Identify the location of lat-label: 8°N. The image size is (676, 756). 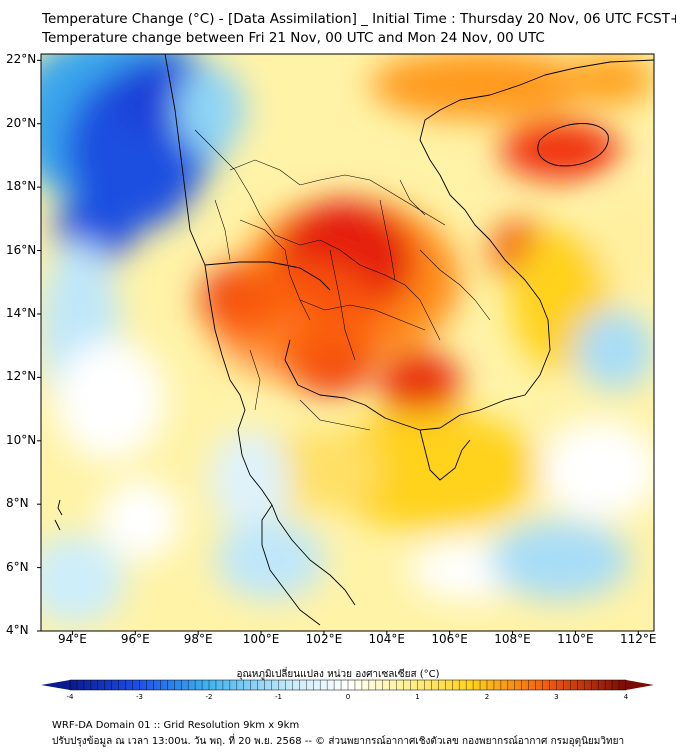
(17, 503).